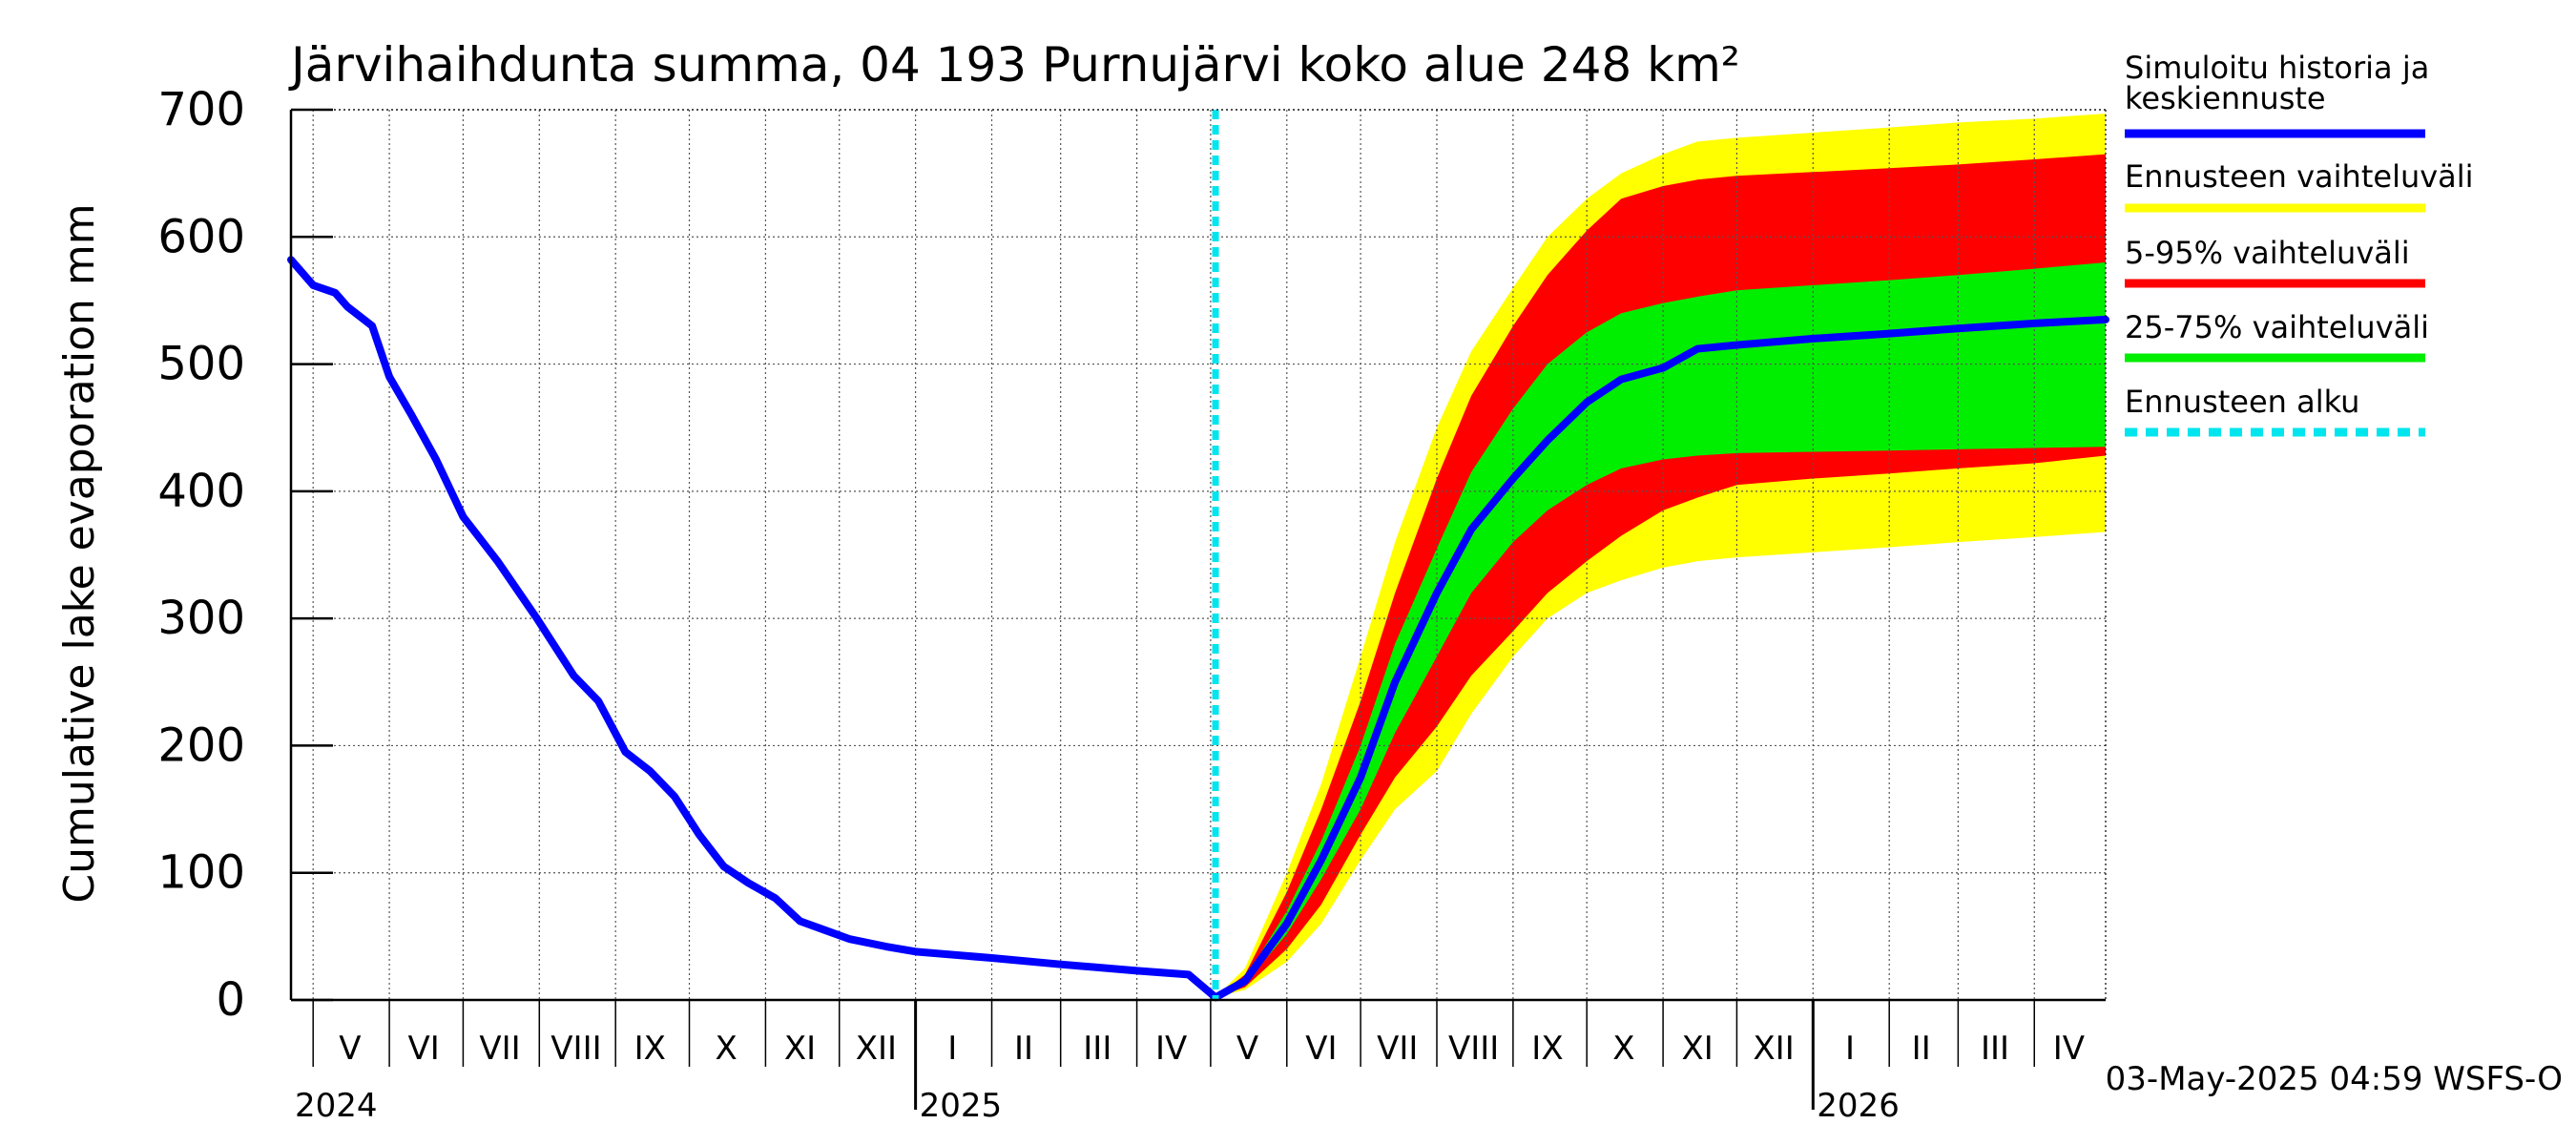 The width and height of the screenshot is (2576, 1145). I want to click on y-tick-label: 200, so click(201, 745).